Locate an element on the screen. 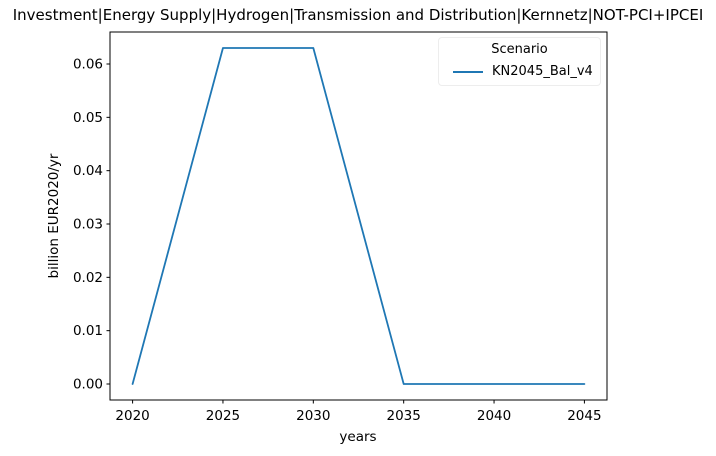  legend-title: Scenario is located at coordinates (519, 49).